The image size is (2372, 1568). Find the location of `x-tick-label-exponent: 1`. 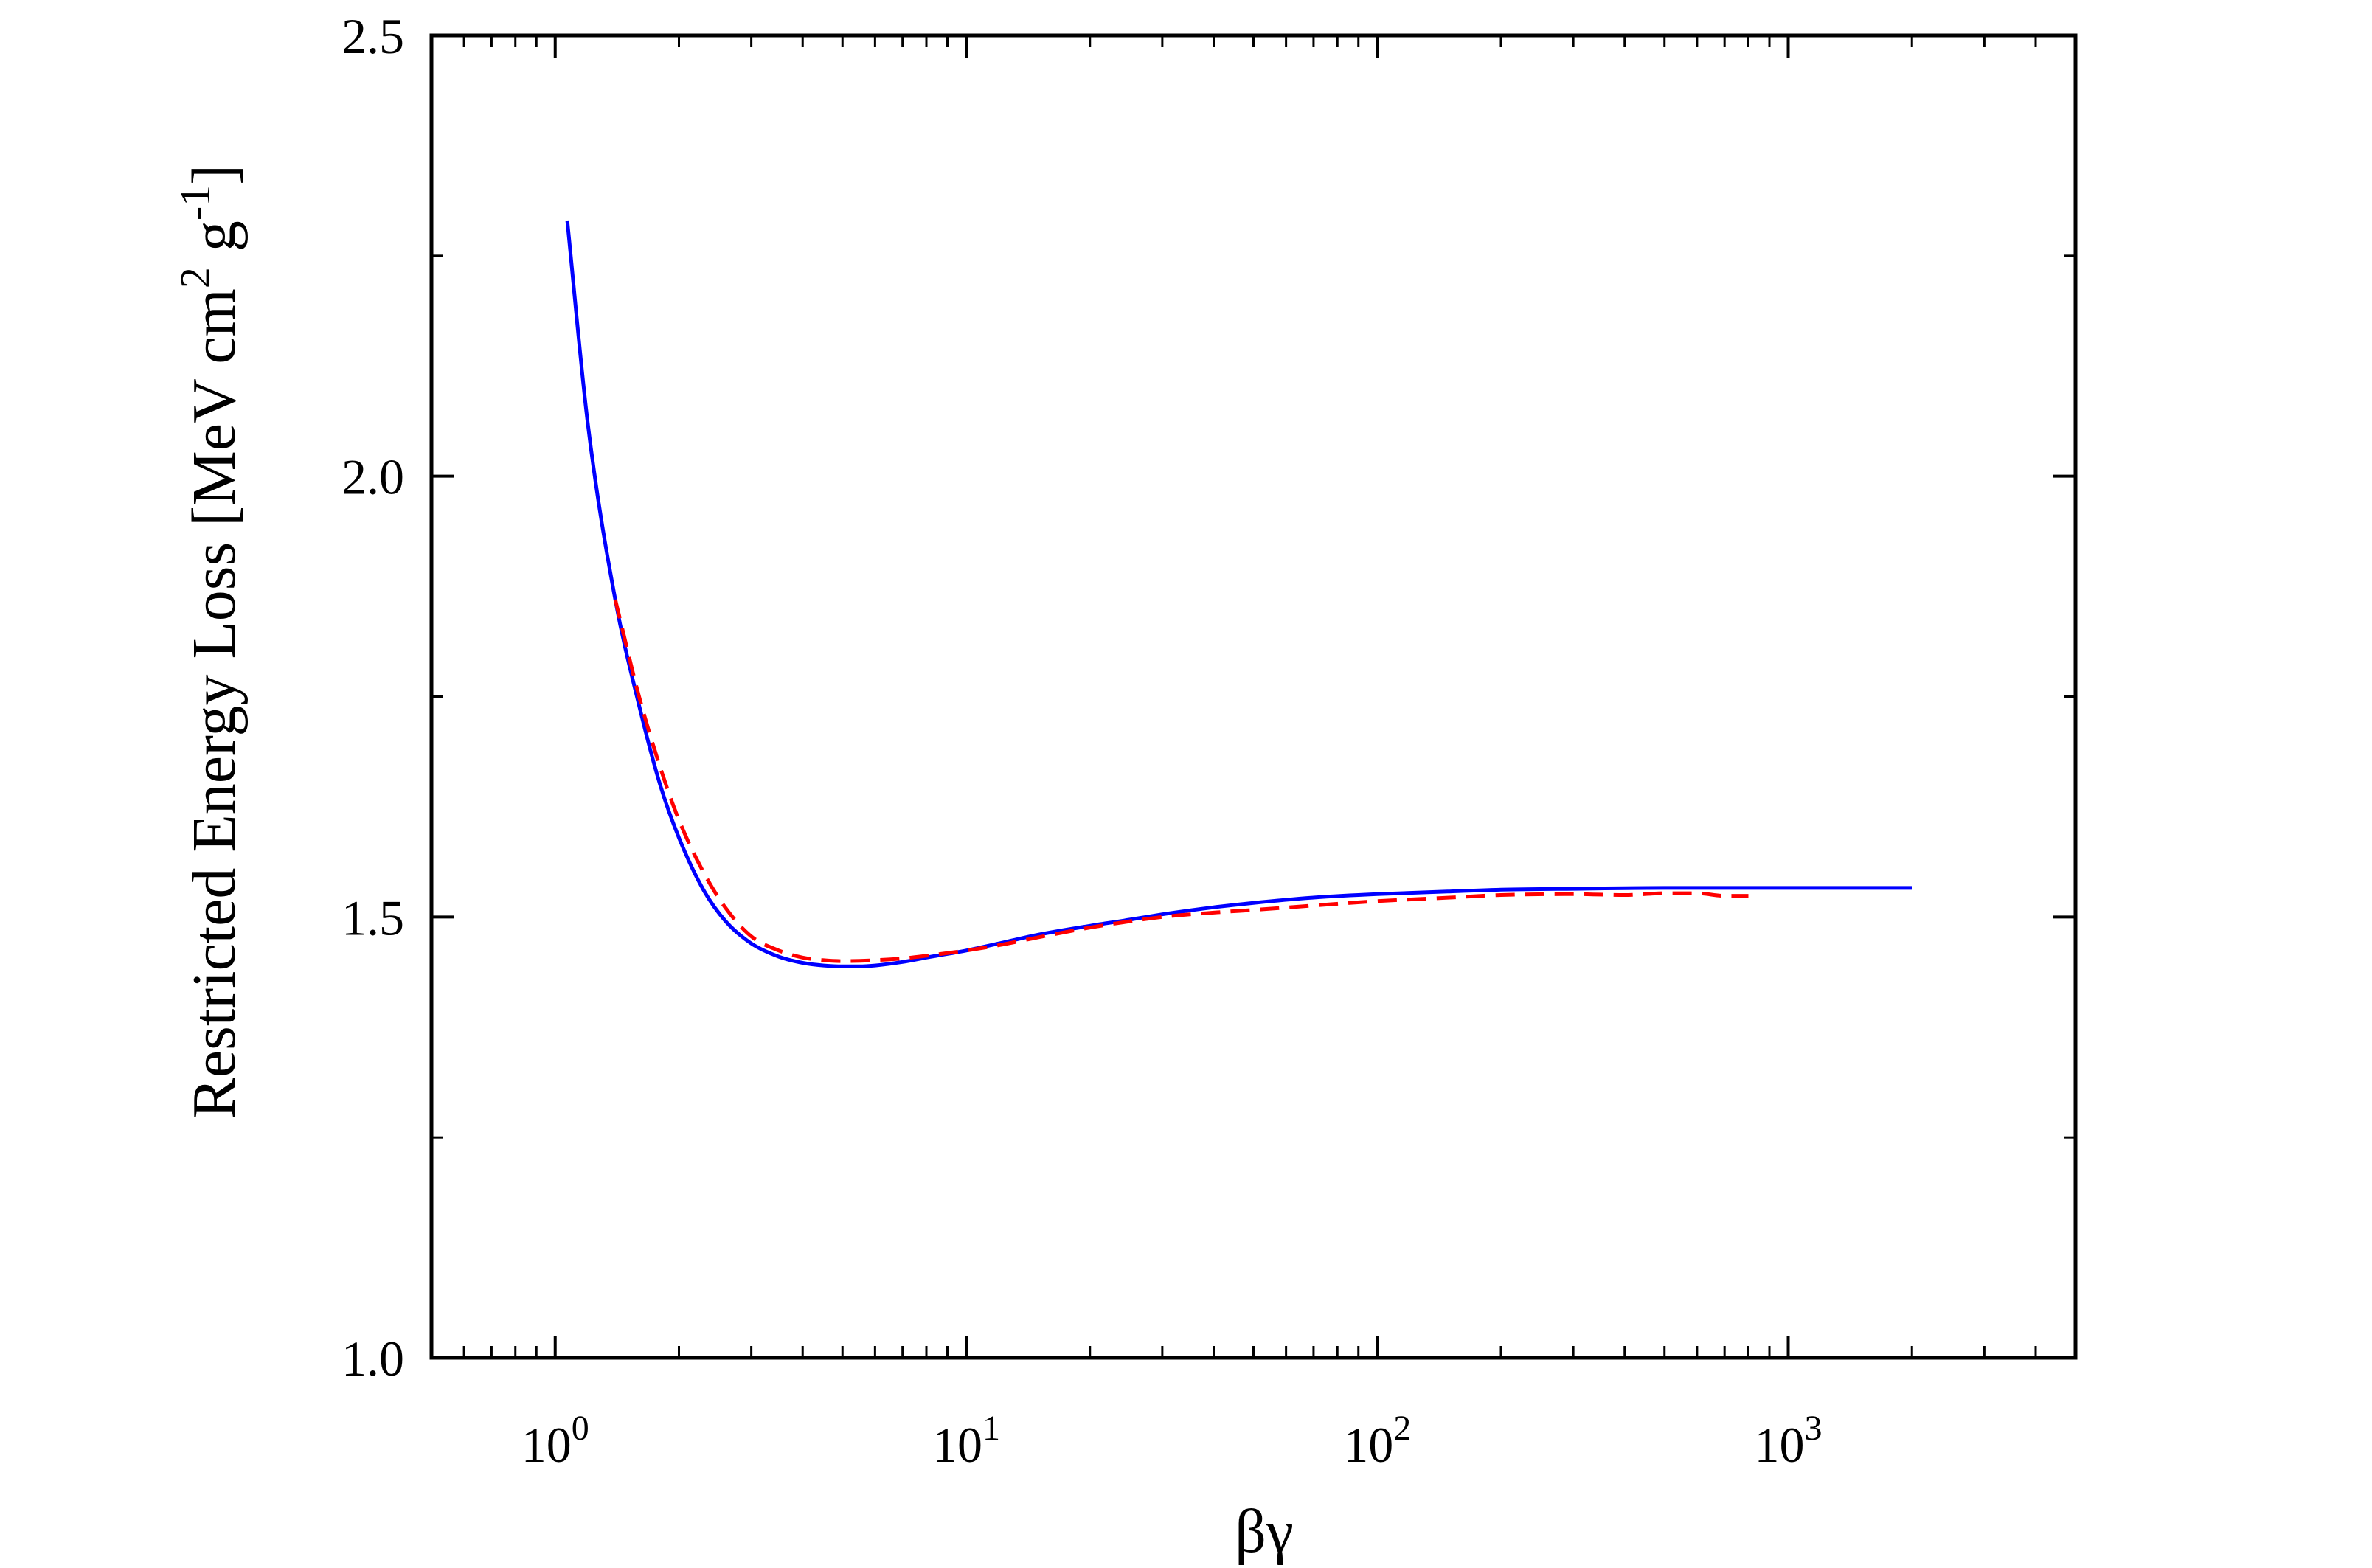

x-tick-label-exponent: 1 is located at coordinates (991, 1428).